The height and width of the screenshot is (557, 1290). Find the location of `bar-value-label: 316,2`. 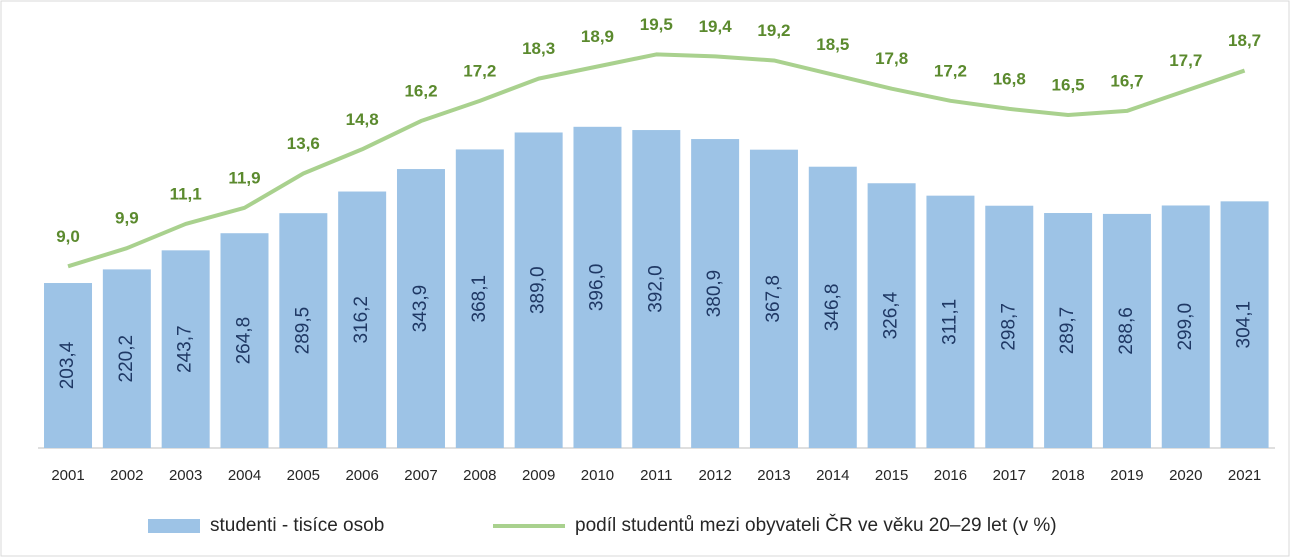

bar-value-label: 316,2 is located at coordinates (361, 320).